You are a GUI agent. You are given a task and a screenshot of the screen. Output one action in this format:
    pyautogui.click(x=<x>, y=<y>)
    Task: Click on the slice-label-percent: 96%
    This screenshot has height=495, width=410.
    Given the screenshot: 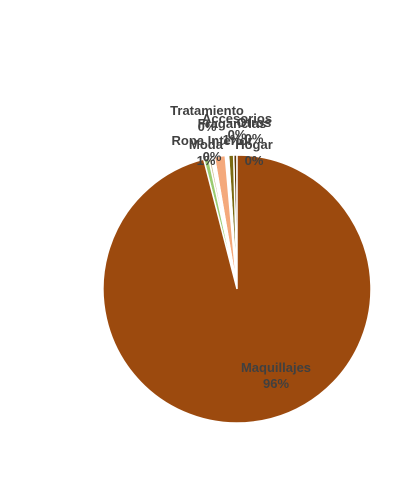 What is the action you would take?
    pyautogui.click(x=276, y=383)
    